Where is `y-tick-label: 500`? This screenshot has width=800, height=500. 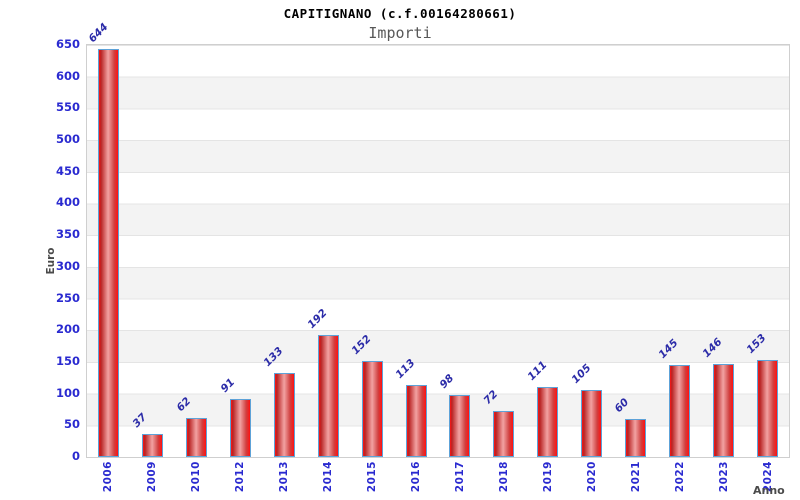 y-tick-label: 500 is located at coordinates (67, 139).